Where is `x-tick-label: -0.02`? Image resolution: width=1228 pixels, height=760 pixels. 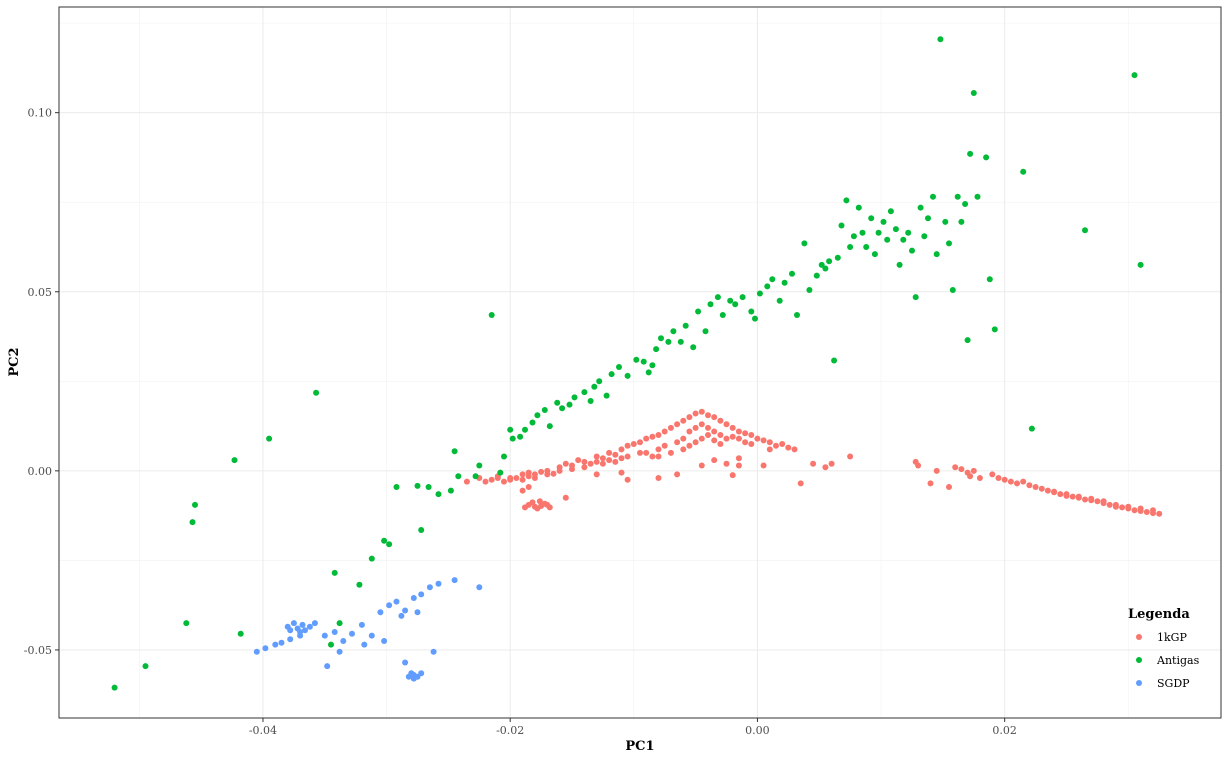
x-tick-label: -0.02 is located at coordinates (510, 730).